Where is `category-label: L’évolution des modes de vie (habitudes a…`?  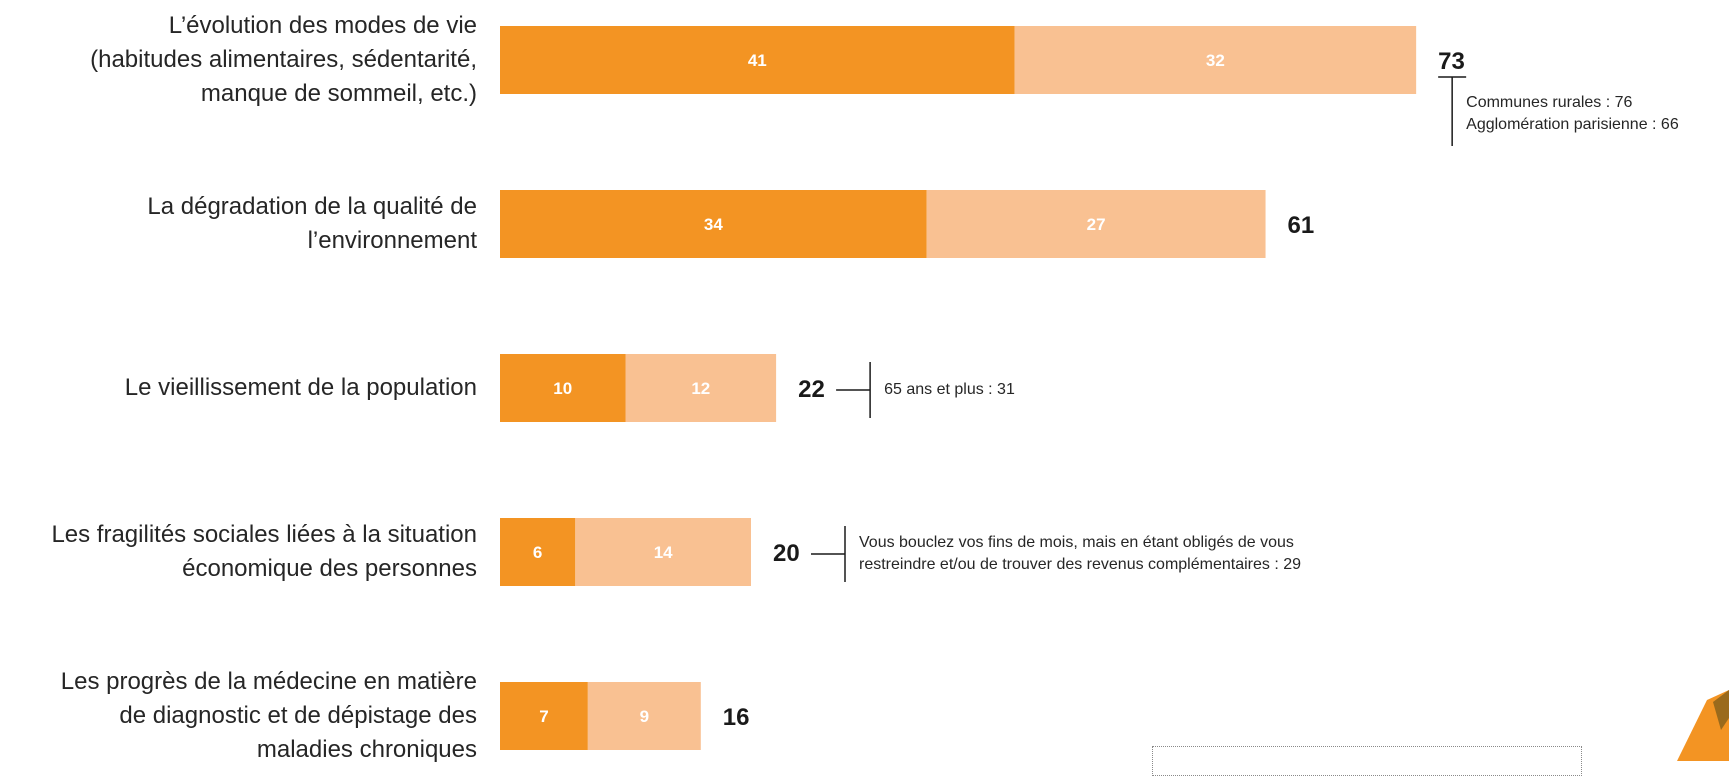 category-label: L’évolution des modes de vie (habitudes a… is located at coordinates (242, 60).